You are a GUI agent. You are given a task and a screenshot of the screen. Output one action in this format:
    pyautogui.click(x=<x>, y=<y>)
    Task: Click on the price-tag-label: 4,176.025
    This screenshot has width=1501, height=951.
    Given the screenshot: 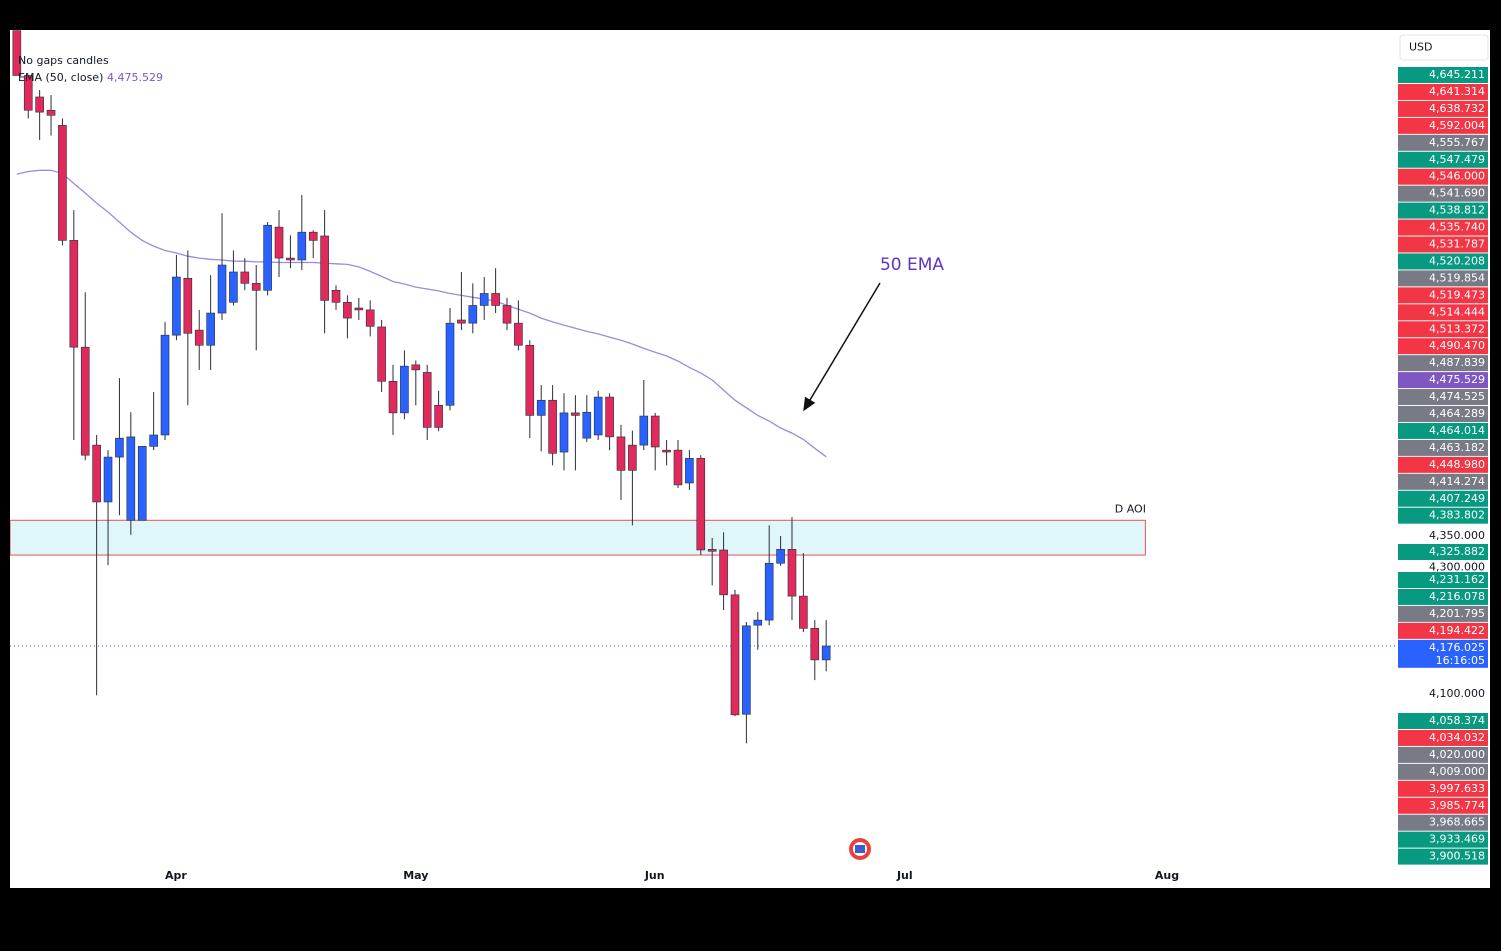 What is the action you would take?
    pyautogui.click(x=1457, y=647)
    